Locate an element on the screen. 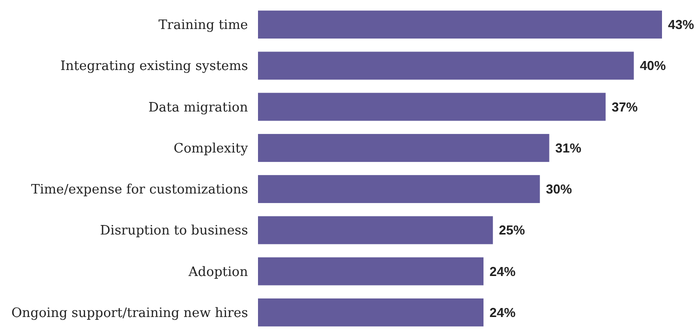 Image resolution: width=698 pixels, height=335 pixels. data-label: 31% is located at coordinates (568, 148).